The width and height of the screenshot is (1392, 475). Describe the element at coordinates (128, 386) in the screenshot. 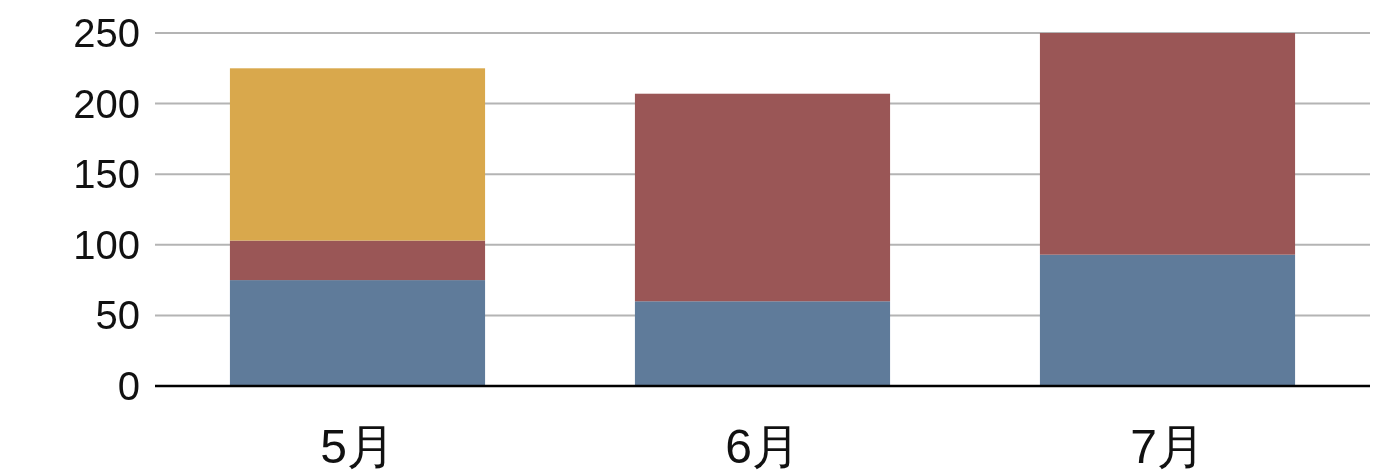

I see `y-tick-label: 0` at that location.